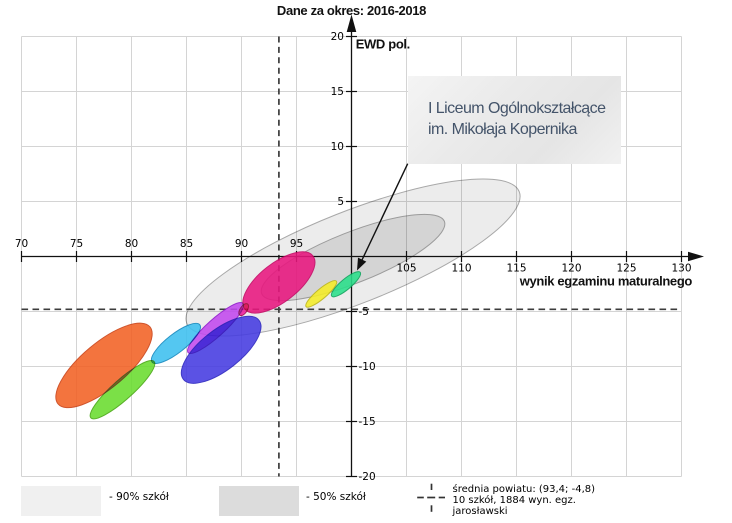  I want to click on y-tick-label: 5, so click(340, 202).